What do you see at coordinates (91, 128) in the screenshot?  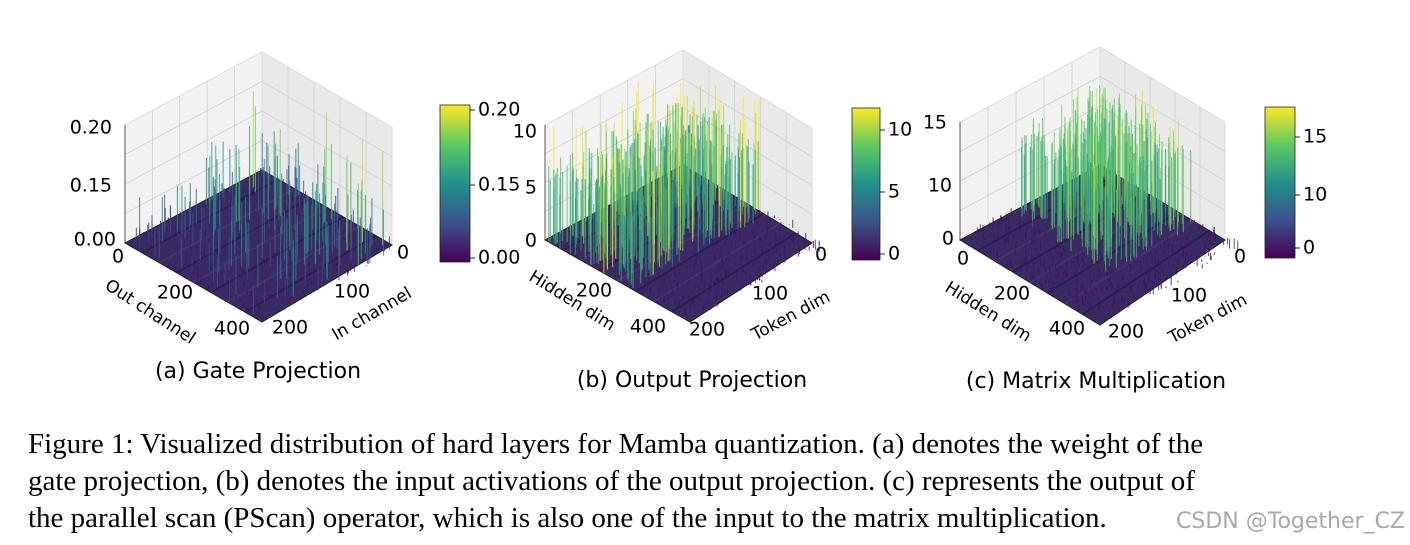 I see `z-tick-label: 0.20` at bounding box center [91, 128].